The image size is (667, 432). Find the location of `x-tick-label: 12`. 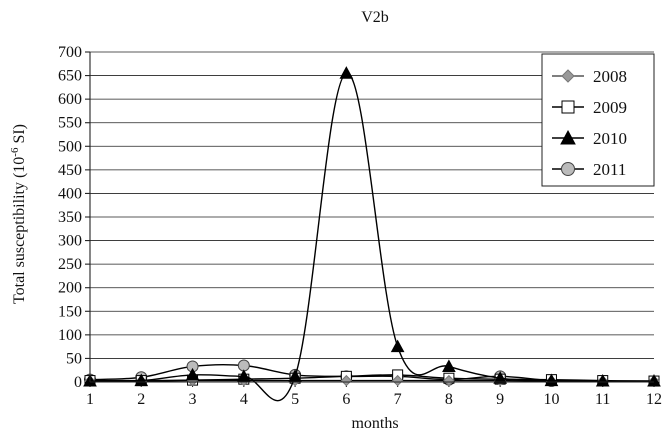

x-tick-label: 12 is located at coordinates (654, 399).